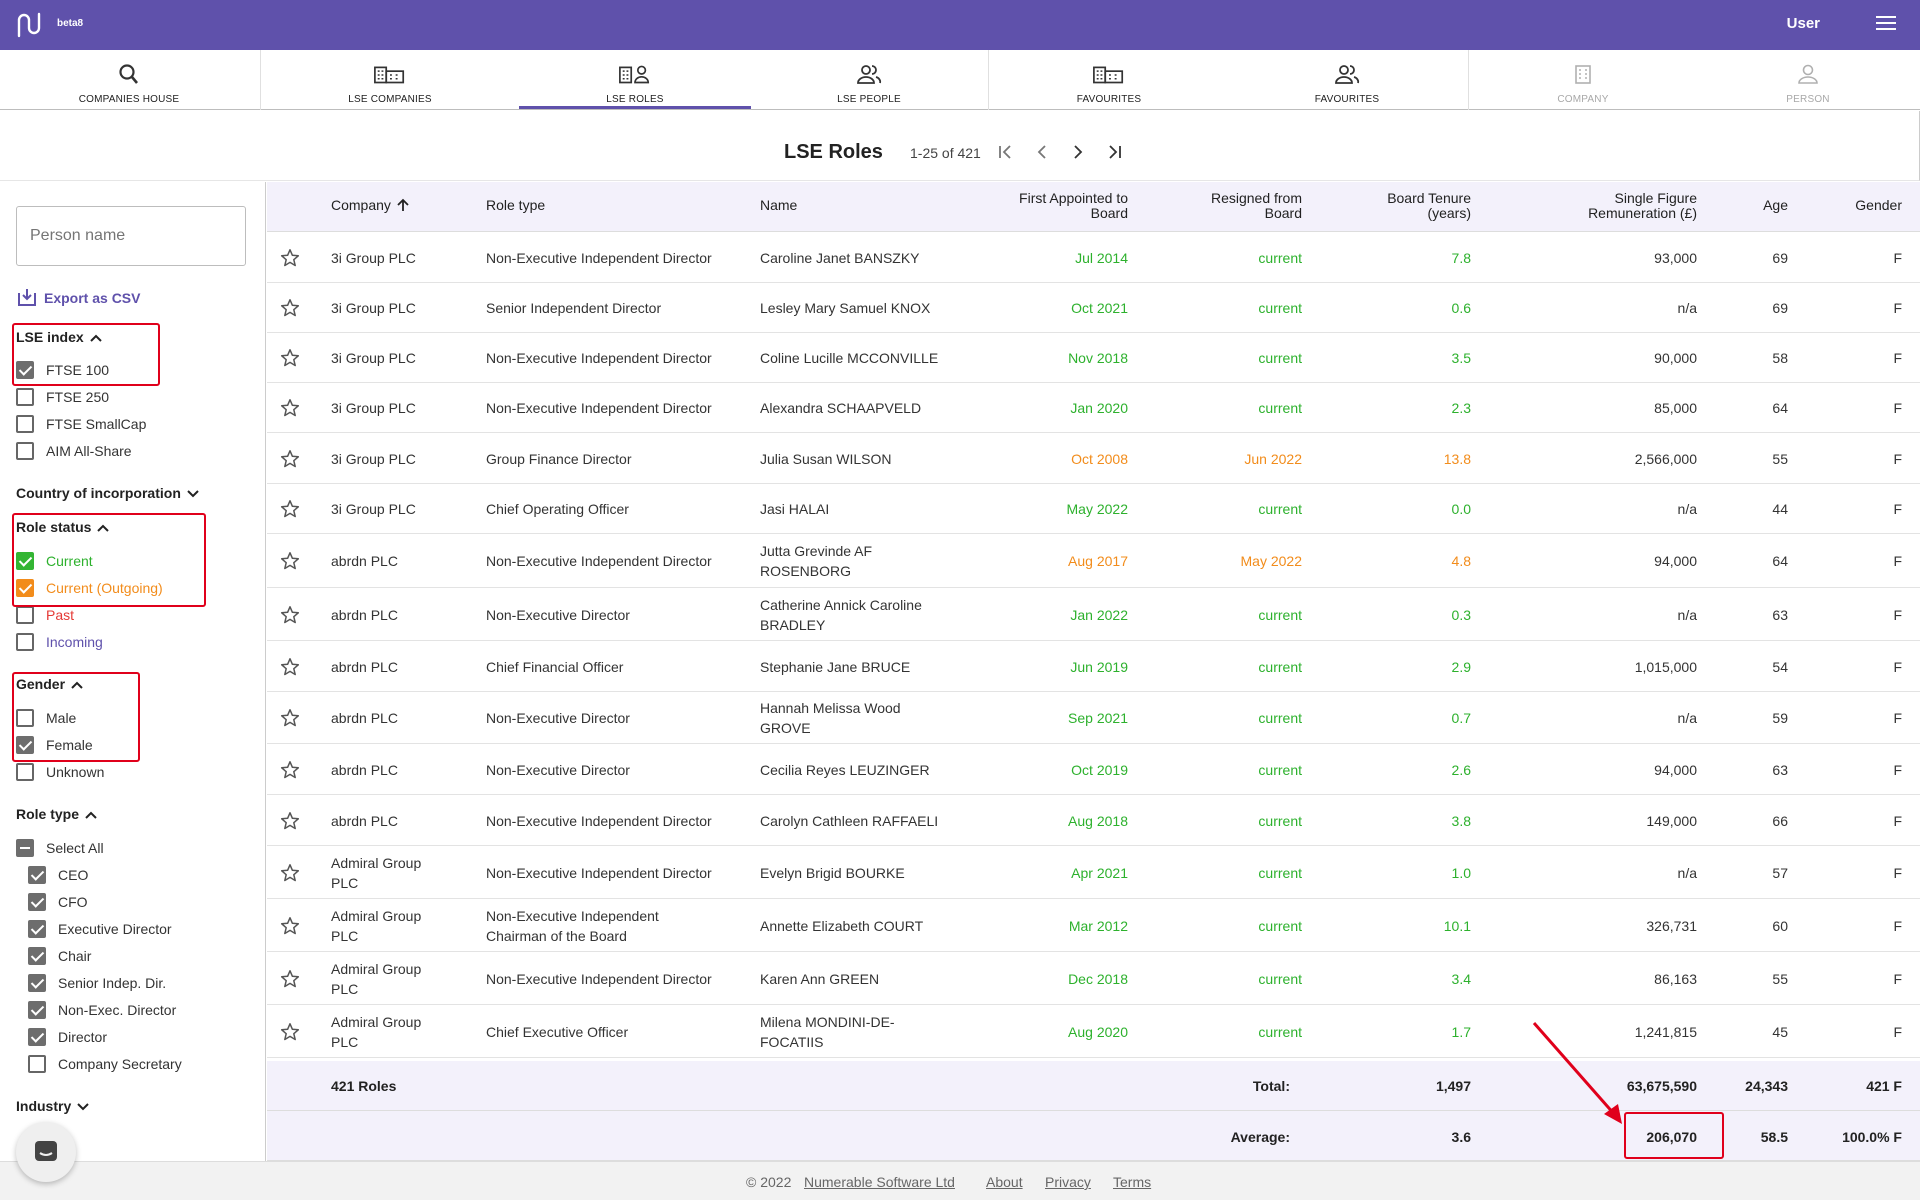 The width and height of the screenshot is (1920, 1200). I want to click on tab-favourite-people: FAVOURITES, so click(1347, 80).